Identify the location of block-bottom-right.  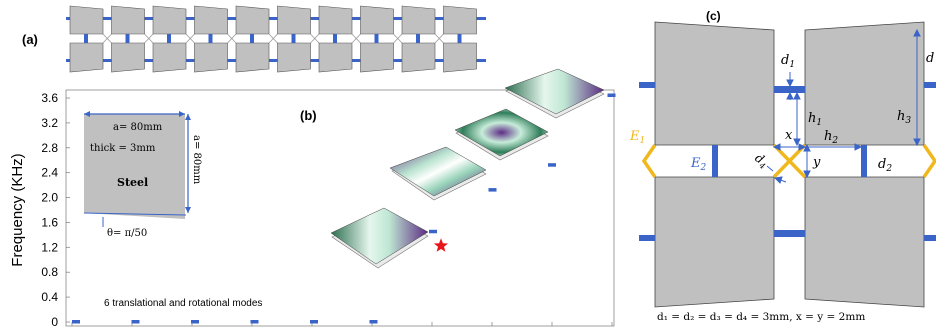
(864, 242).